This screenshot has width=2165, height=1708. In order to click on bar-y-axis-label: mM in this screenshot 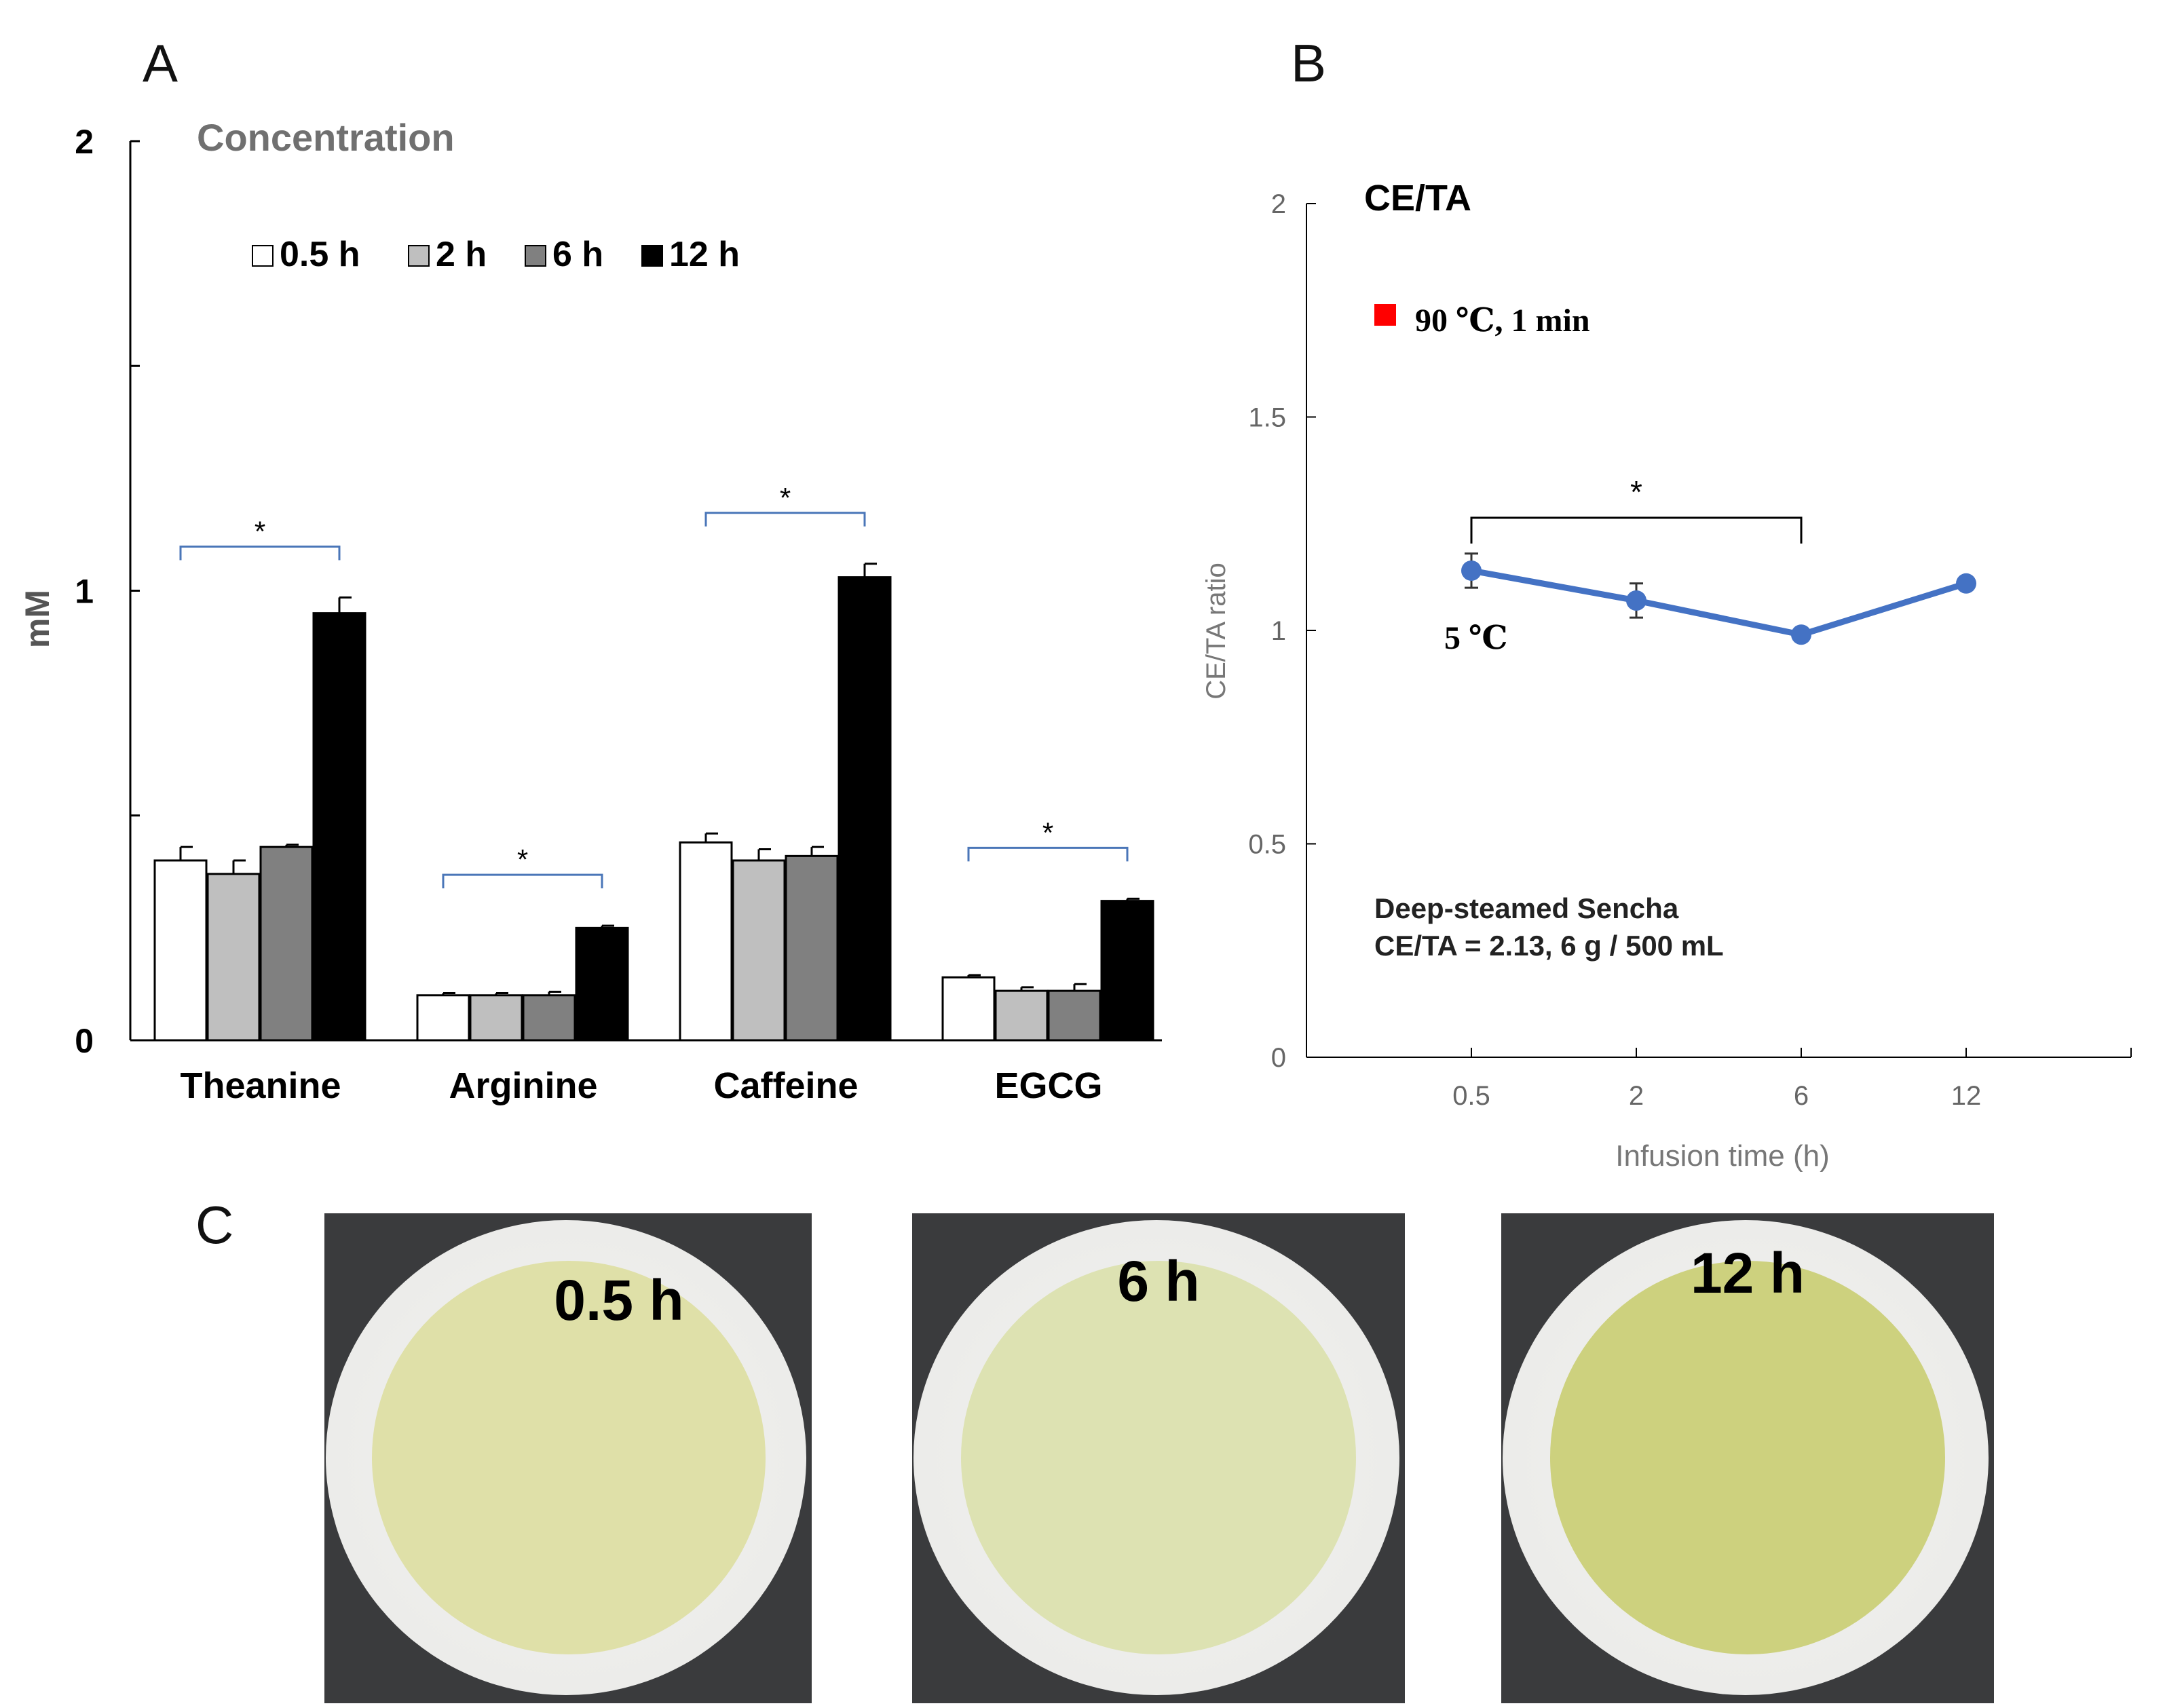, I will do `click(37, 619)`.